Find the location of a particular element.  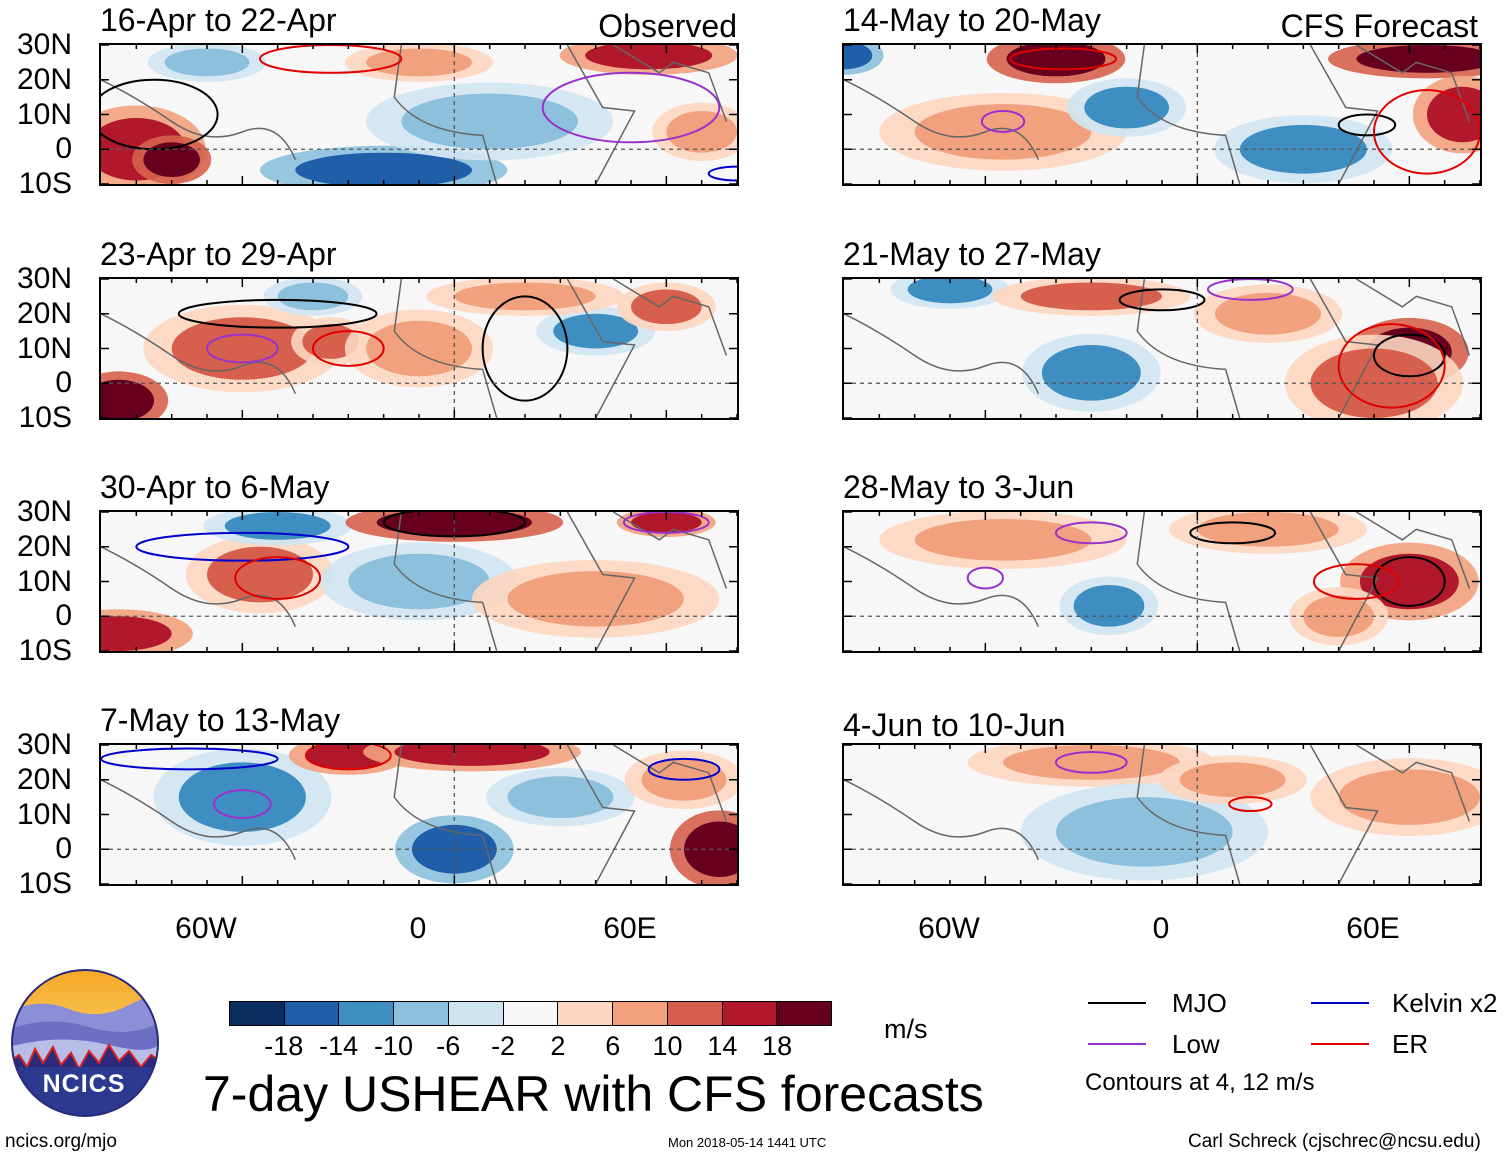

panel-title-obs-2: 23-Apr to 29-Apr is located at coordinates (218, 254).